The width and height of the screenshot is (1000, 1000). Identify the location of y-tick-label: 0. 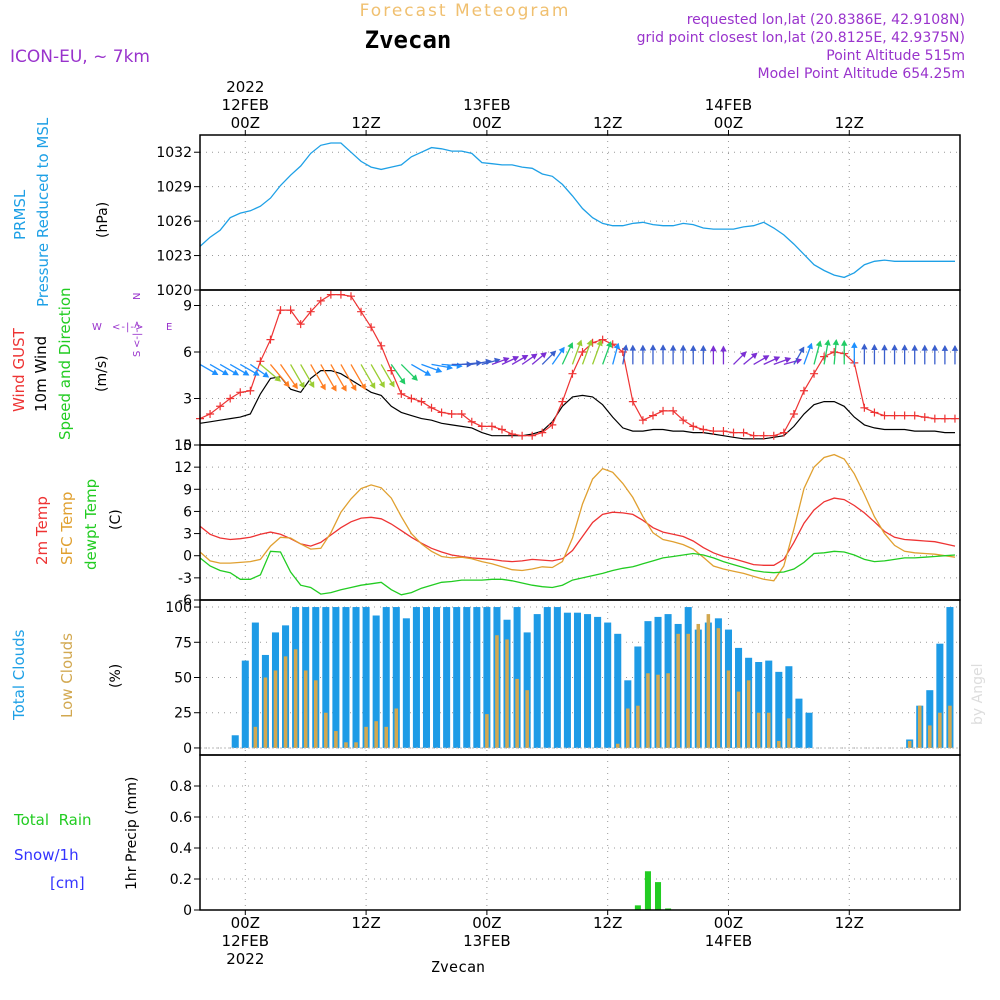
(187, 749).